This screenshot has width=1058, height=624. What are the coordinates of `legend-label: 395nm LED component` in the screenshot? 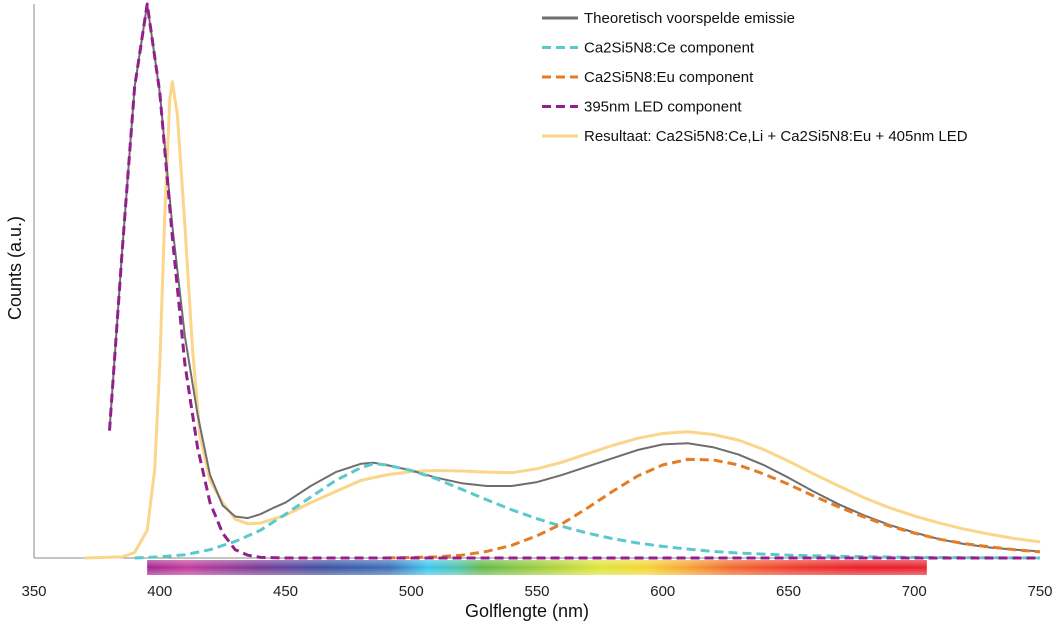 It's located at (663, 107).